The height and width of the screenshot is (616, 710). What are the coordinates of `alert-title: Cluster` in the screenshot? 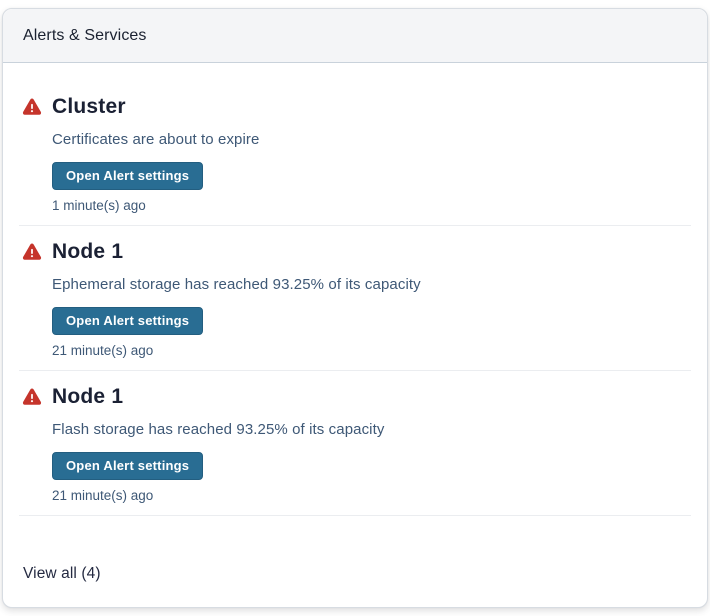 It's located at (89, 106).